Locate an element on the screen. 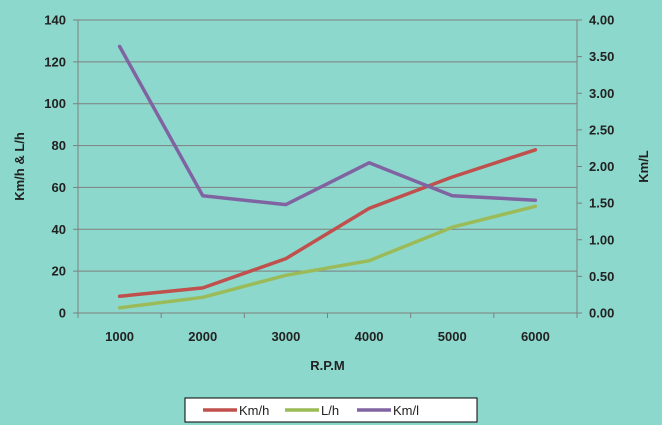 This screenshot has height=425, width=662. legend: Km/h L/h Km/l is located at coordinates (331, 410).